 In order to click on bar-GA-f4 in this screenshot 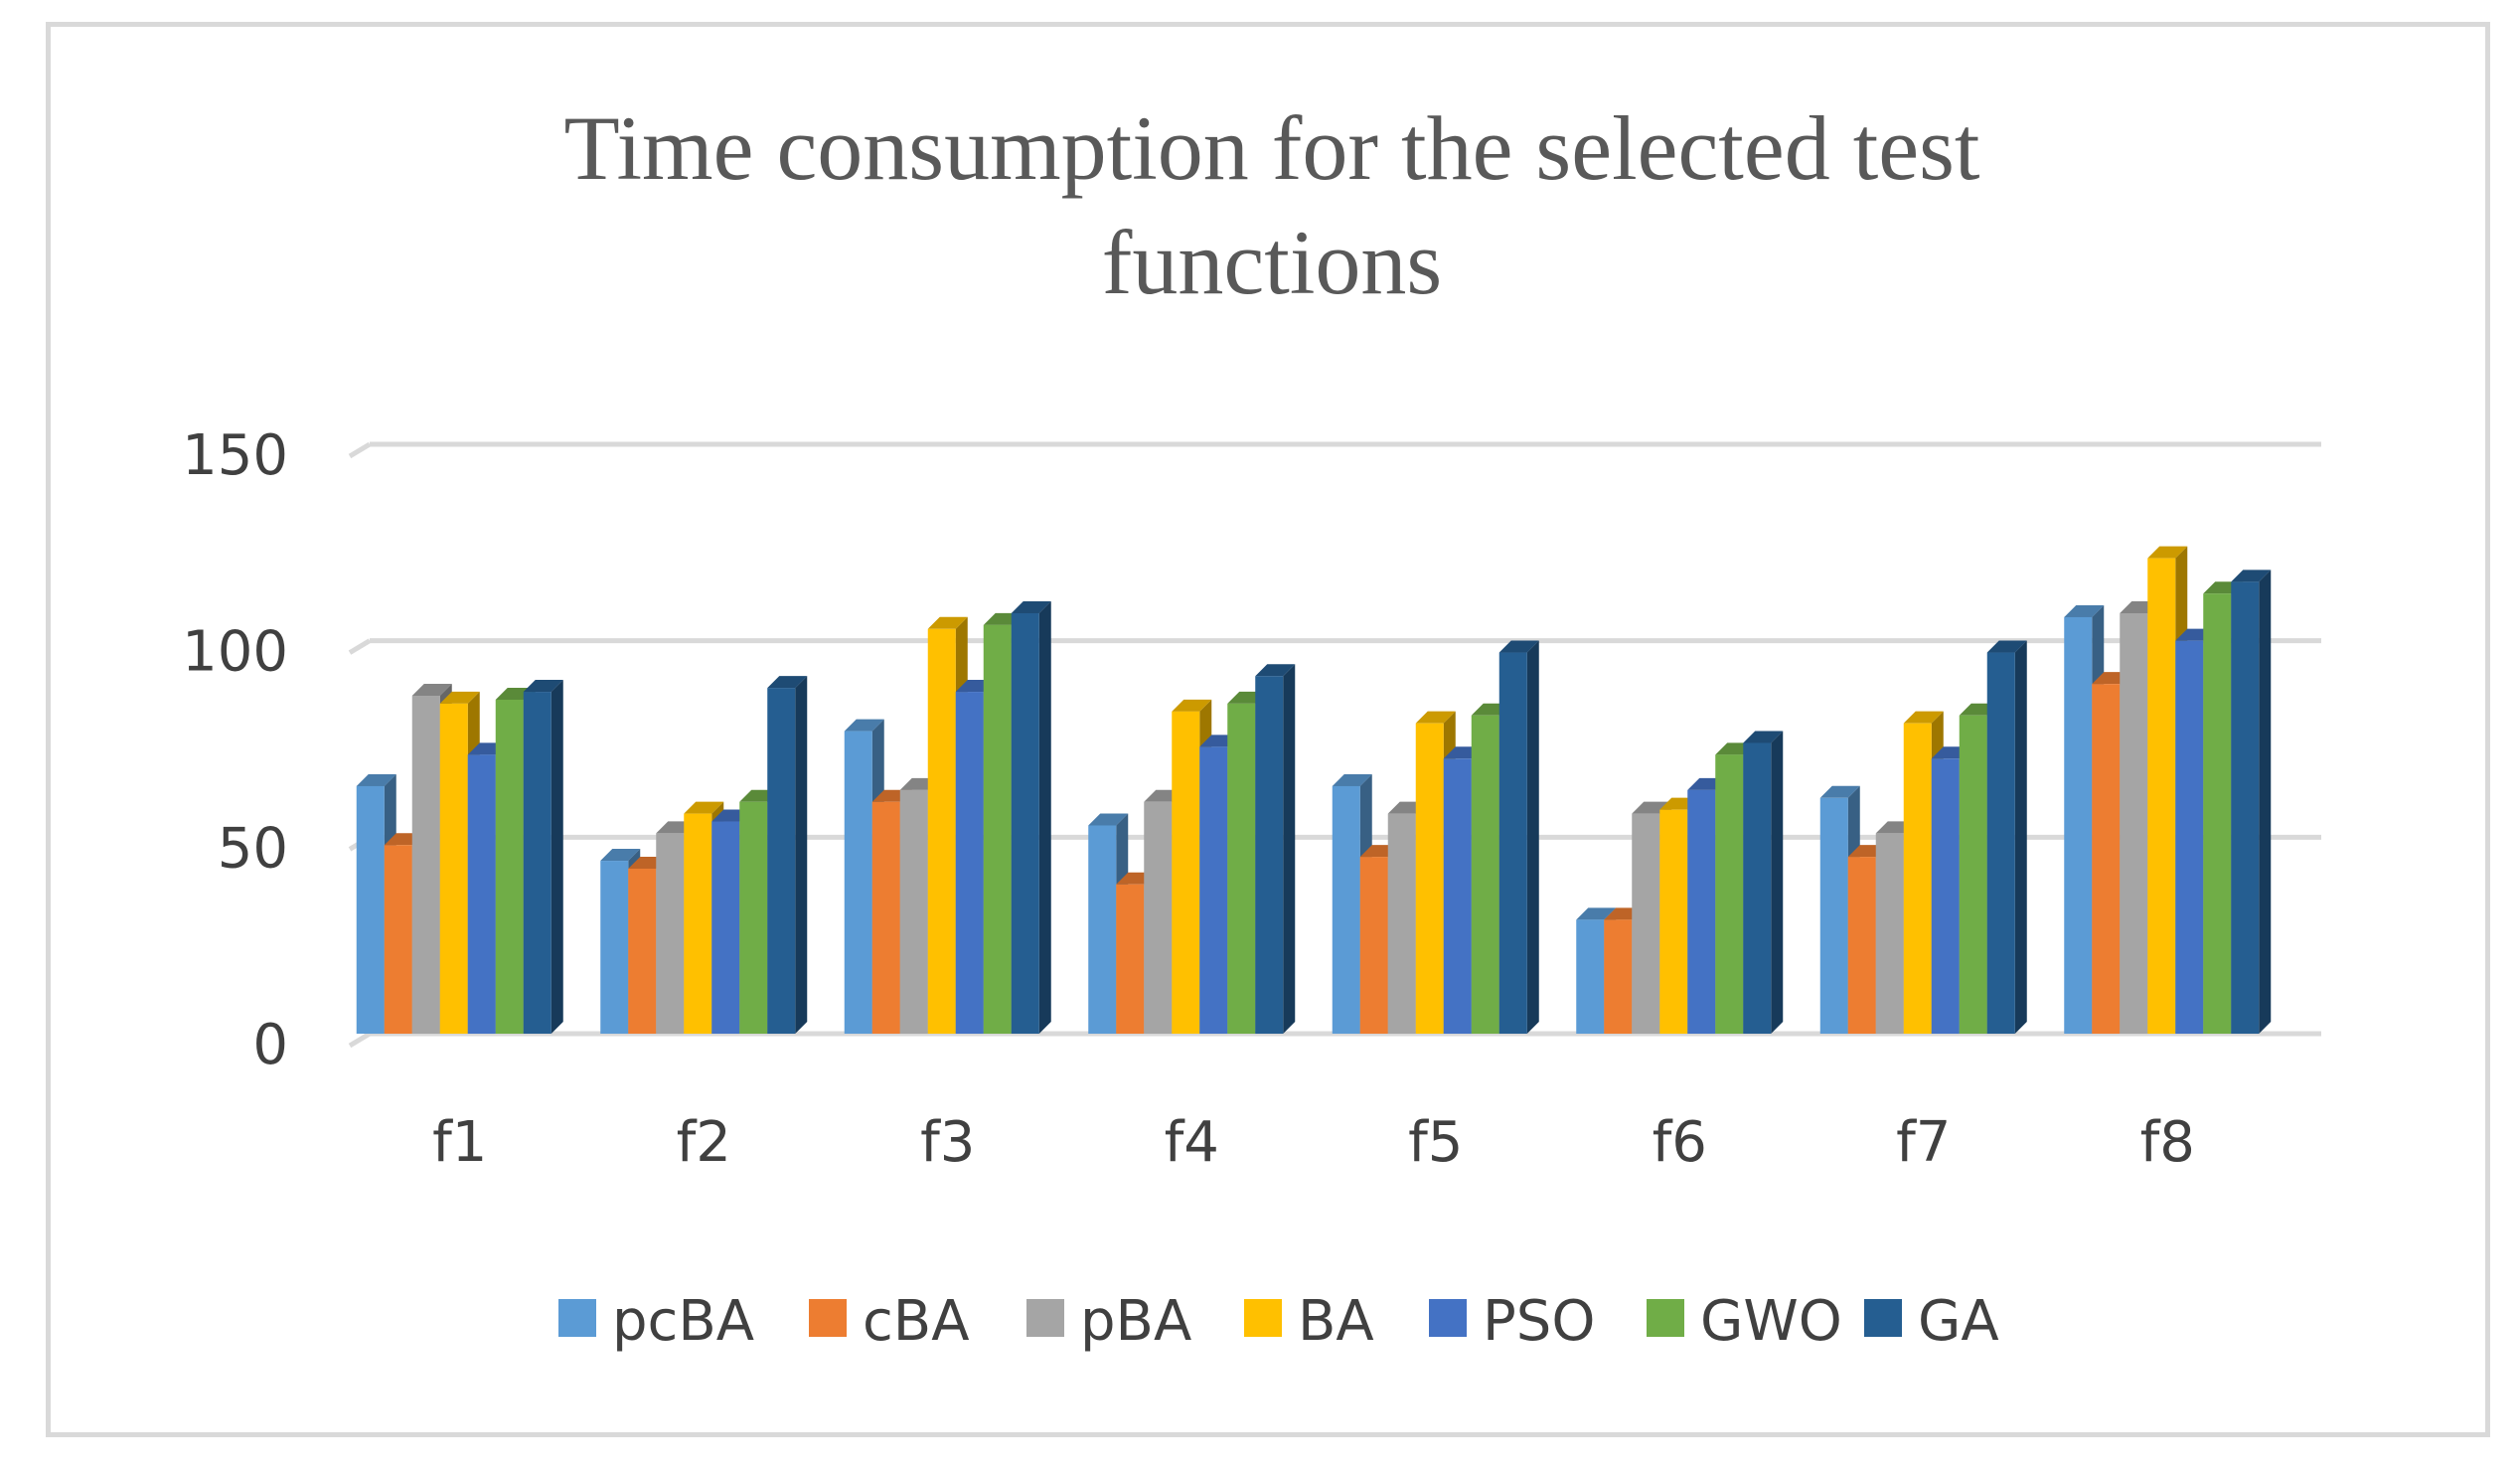, I will do `click(1275, 849)`.